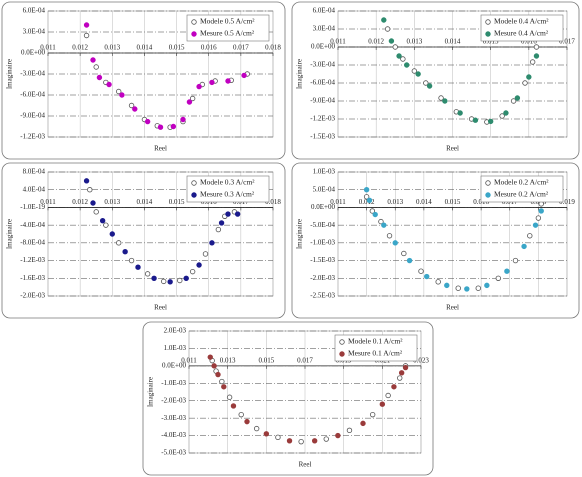 Image resolution: width=582 pixels, height=477 pixels. I want to click on legend: Modele 0.4 A/cm² Mesure 0.4 A/cm², so click(522, 28).